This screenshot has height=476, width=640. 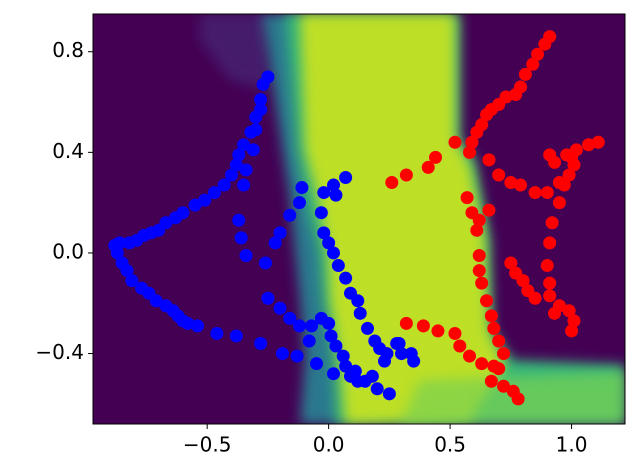 What do you see at coordinates (207, 445) in the screenshot?
I see `x-tick-label: −0.5` at bounding box center [207, 445].